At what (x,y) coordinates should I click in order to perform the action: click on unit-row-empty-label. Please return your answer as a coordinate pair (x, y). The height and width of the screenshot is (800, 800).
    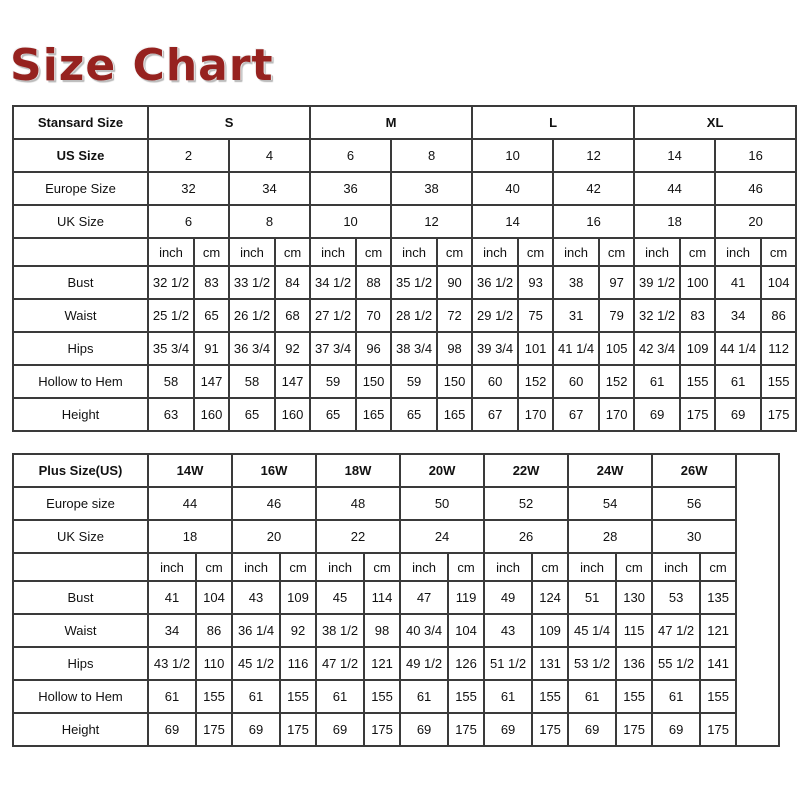
    Looking at the image, I should click on (80, 567).